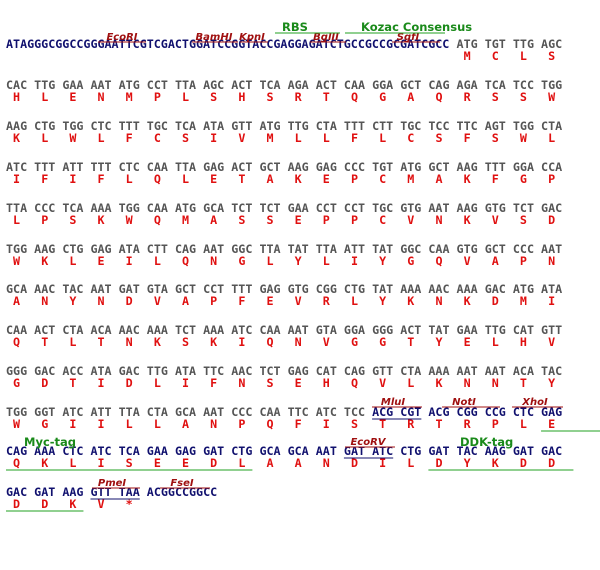 The height and width of the screenshot is (570, 600). I want to click on codon: GGA, so click(354, 330).